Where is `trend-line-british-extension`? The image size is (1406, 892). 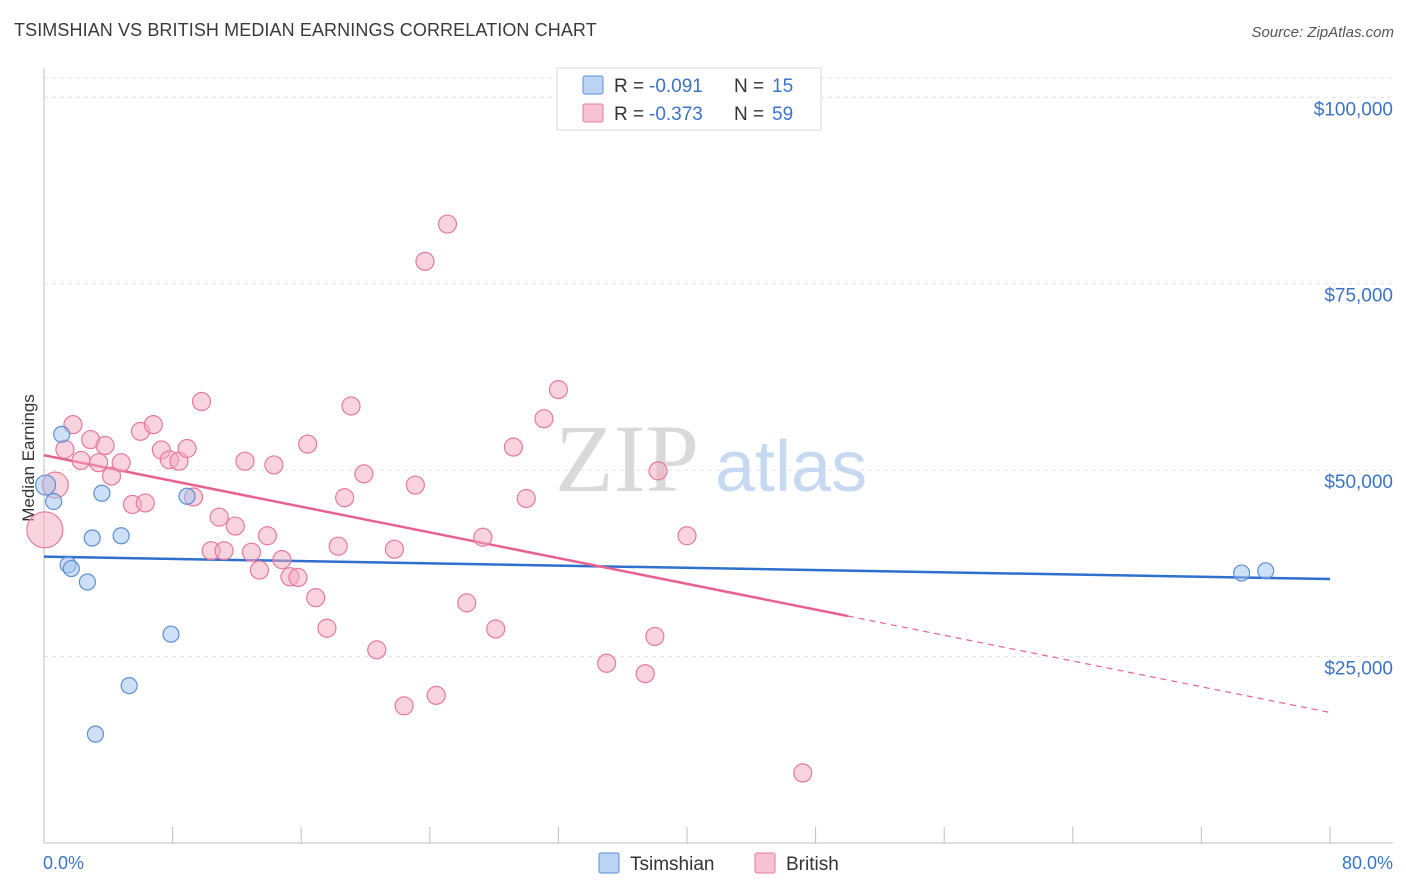
trend-line-british-extension is located at coordinates (1089, 664).